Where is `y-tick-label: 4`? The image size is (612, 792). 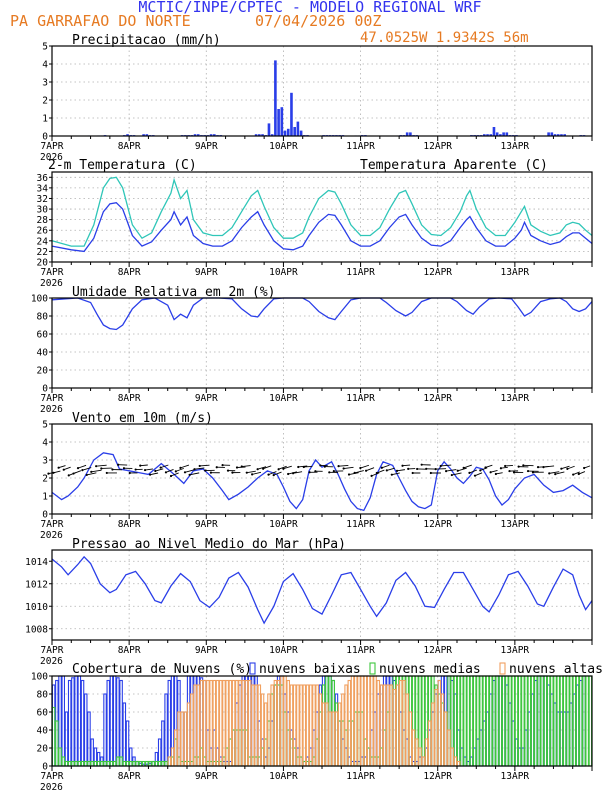 y-tick-label: 4 is located at coordinates (45, 65).